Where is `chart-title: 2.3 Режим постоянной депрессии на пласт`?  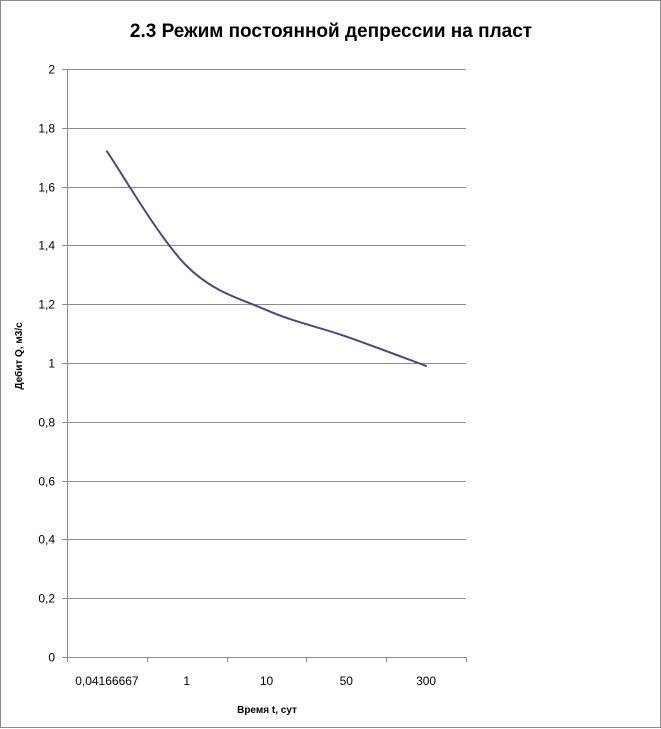 chart-title: 2.3 Режим постоянной депрессии на пласт is located at coordinates (331, 31).